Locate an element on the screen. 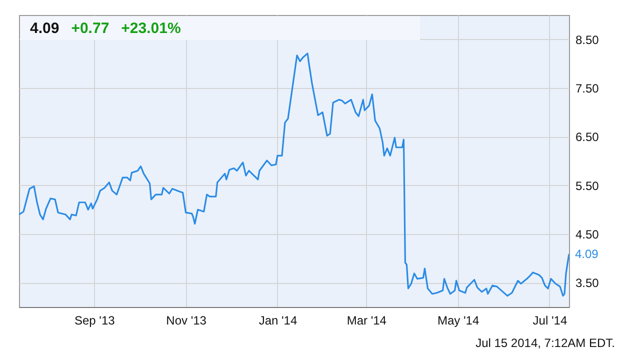  y-tick-label: 4.50 is located at coordinates (588, 235).